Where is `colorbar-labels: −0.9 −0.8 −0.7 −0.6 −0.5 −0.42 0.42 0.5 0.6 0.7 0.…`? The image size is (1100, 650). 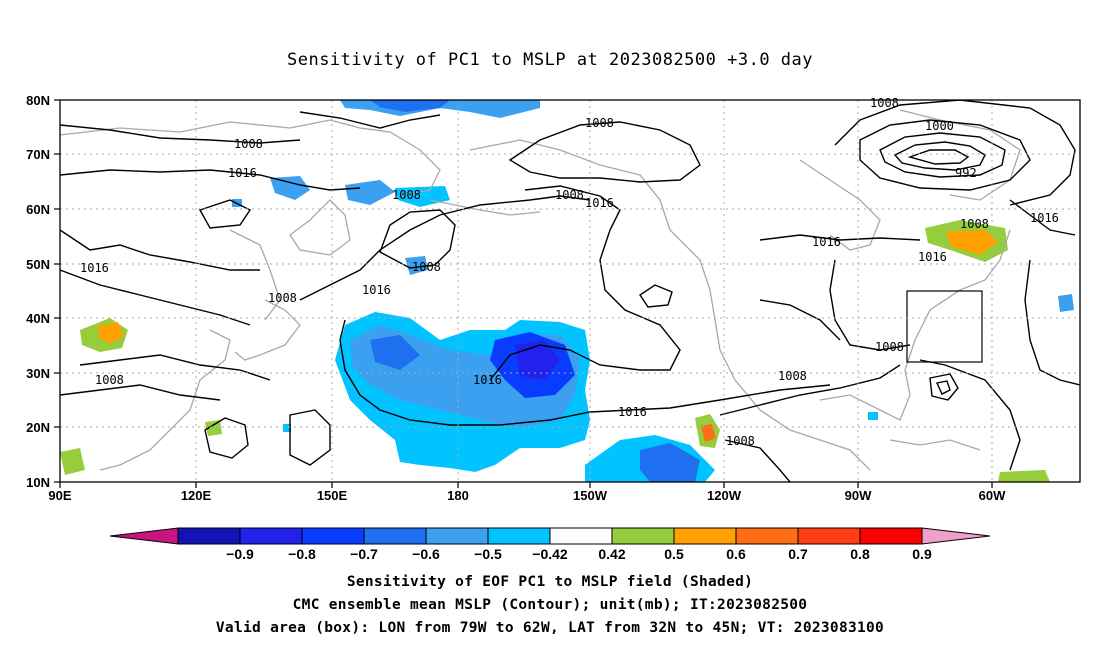 colorbar-labels: −0.9 −0.8 −0.7 −0.6 −0.5 −0.42 0.42 0.5 0.6 0.7 0.… is located at coordinates (579, 554).